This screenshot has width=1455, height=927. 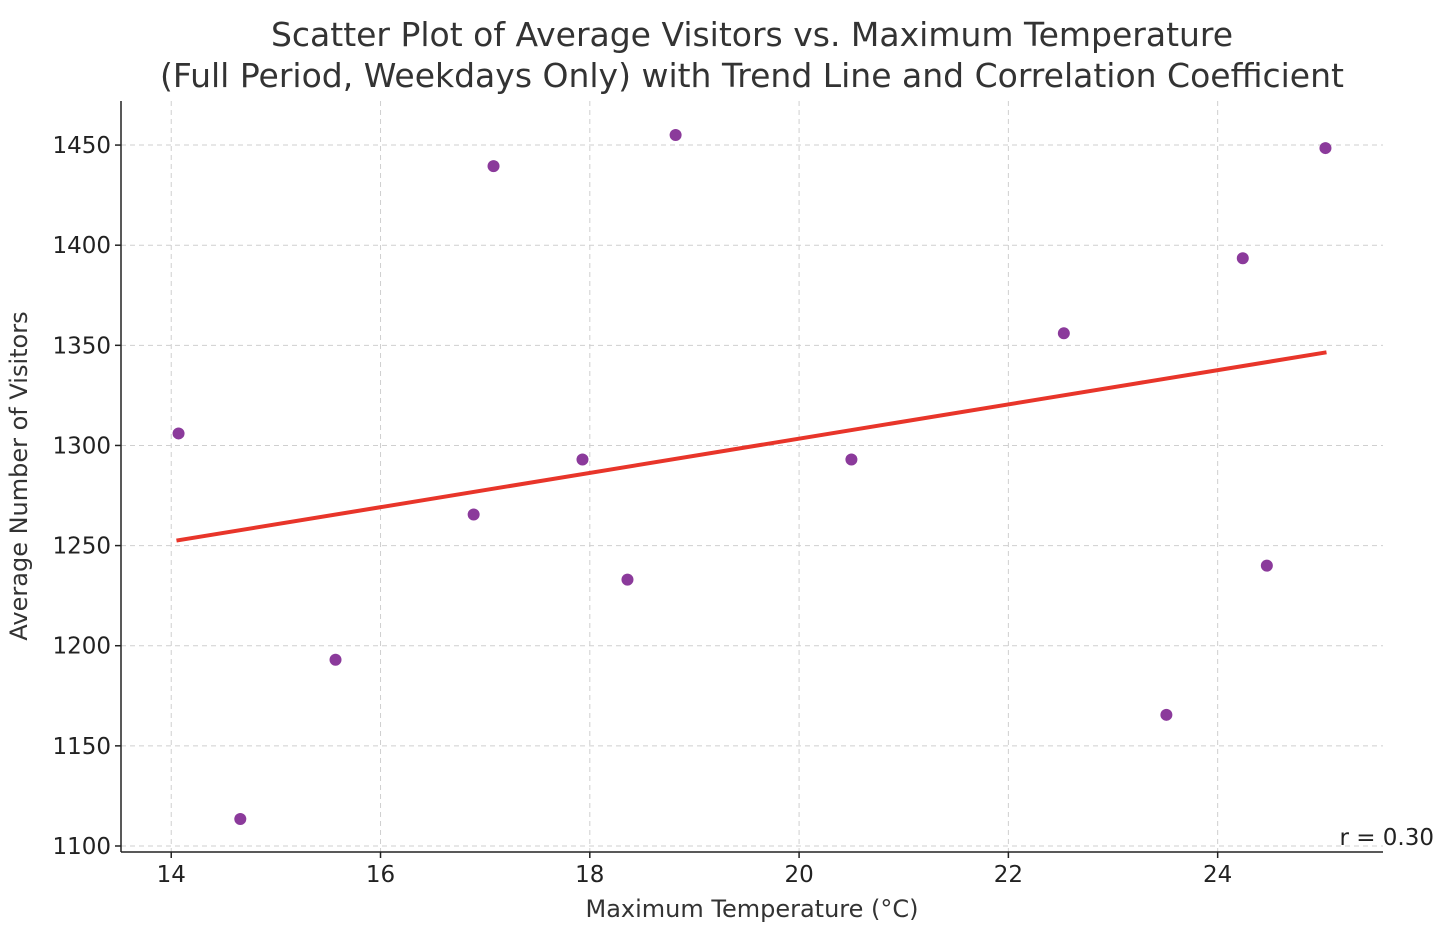 I want to click on correlation-annotation: r = 0.30, so click(x=1386, y=838).